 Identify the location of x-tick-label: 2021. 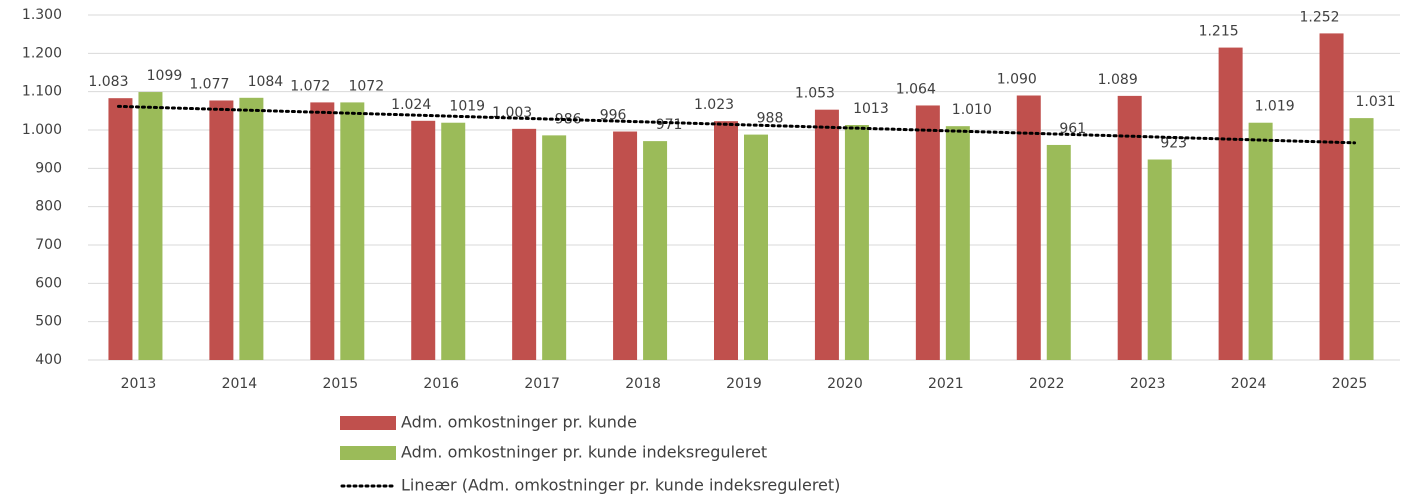
(946, 384).